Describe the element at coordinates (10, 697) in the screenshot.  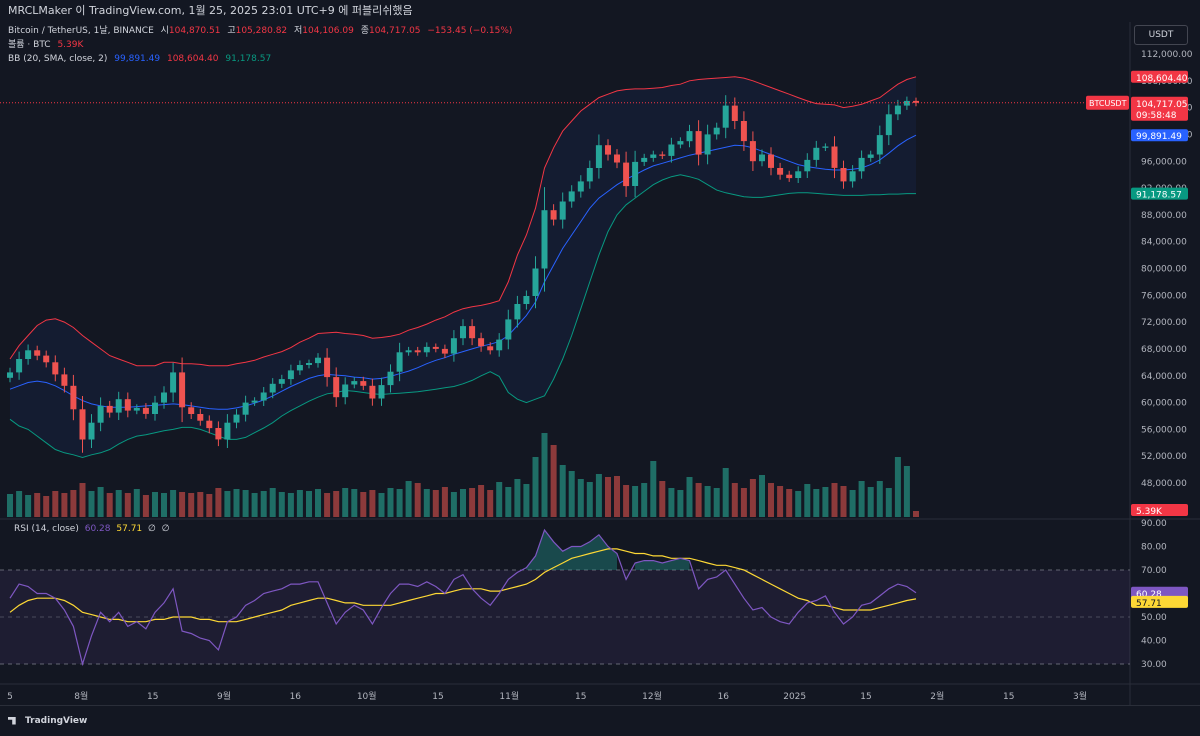
I see `time-axis-tick: 5` at that location.